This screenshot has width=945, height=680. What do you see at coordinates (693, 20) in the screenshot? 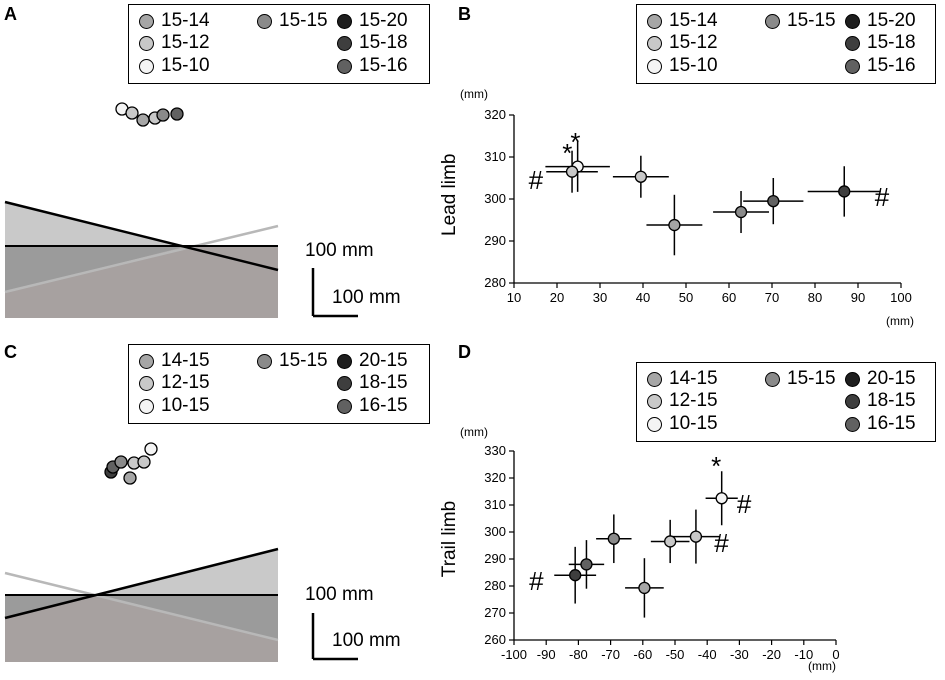
I see `legend-label: 15-14` at bounding box center [693, 20].